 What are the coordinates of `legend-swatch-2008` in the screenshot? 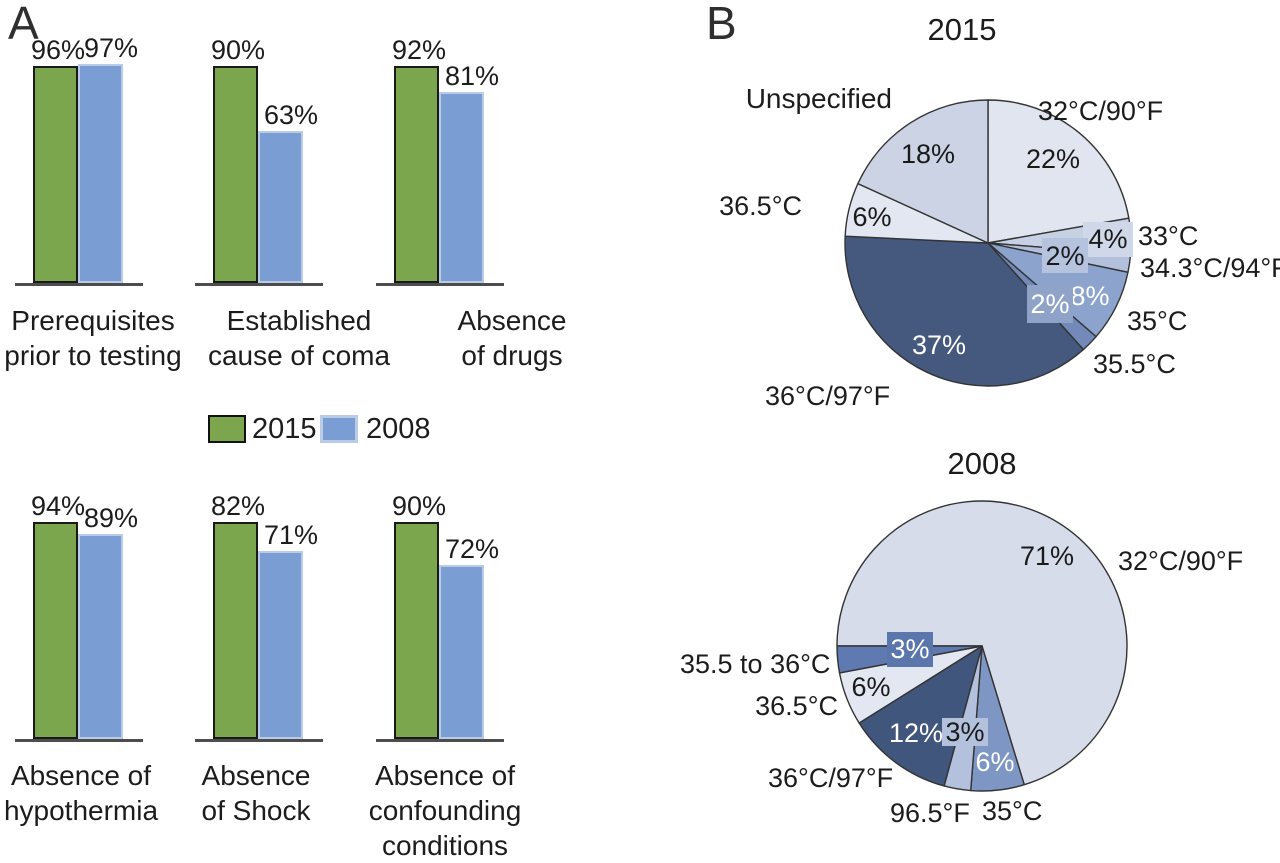 It's located at (339, 429).